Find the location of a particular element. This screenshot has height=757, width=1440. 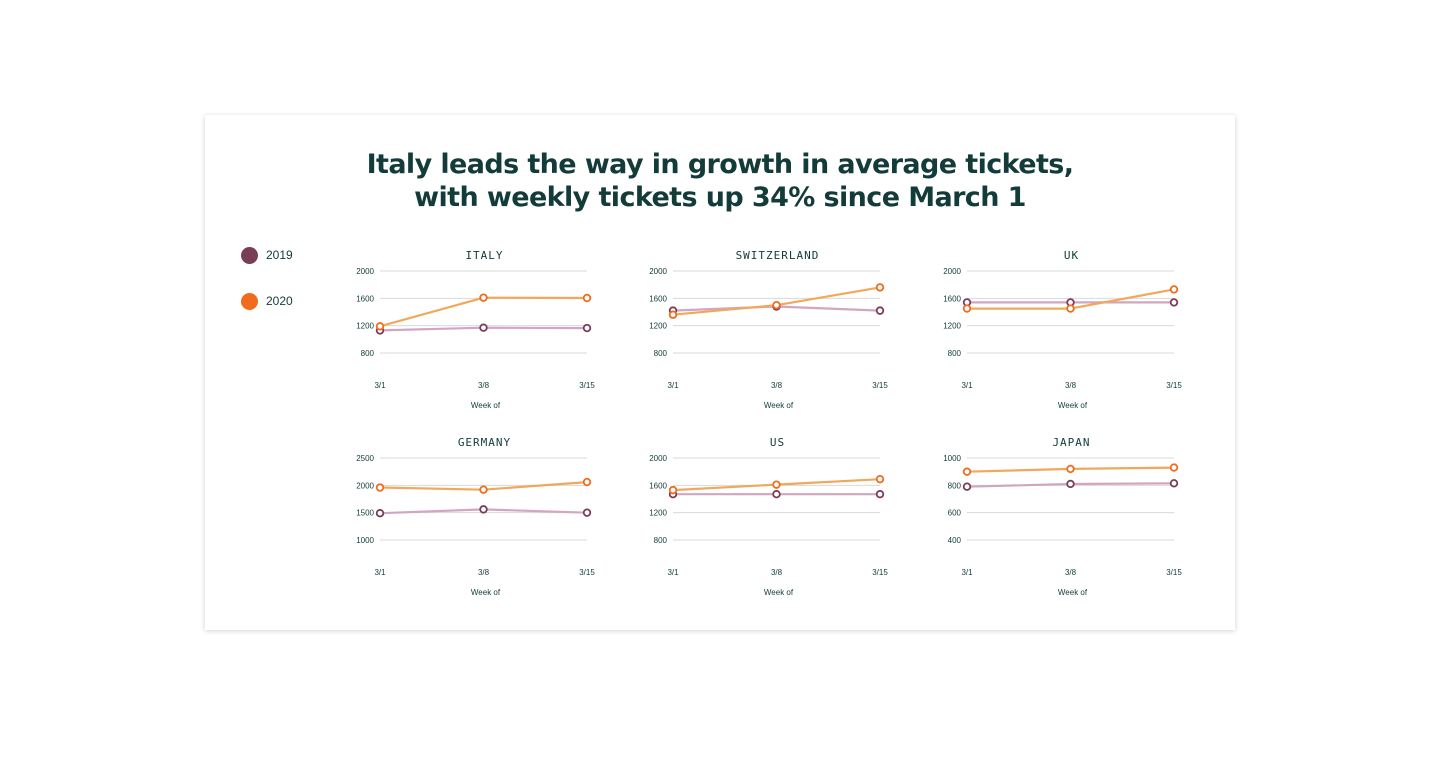

x-tick-label-us-1: 3/8 is located at coordinates (777, 572).